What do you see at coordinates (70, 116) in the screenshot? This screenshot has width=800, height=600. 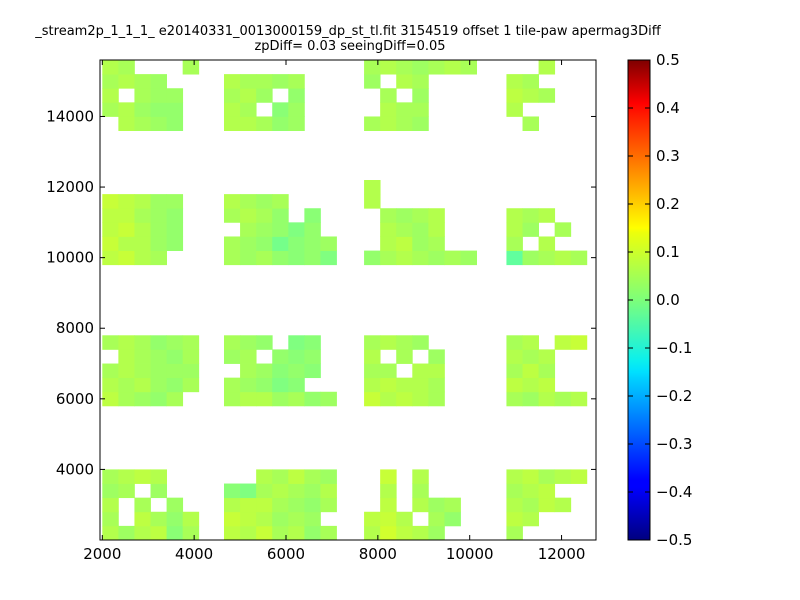 I see `y-tick-label: 14000` at bounding box center [70, 116].